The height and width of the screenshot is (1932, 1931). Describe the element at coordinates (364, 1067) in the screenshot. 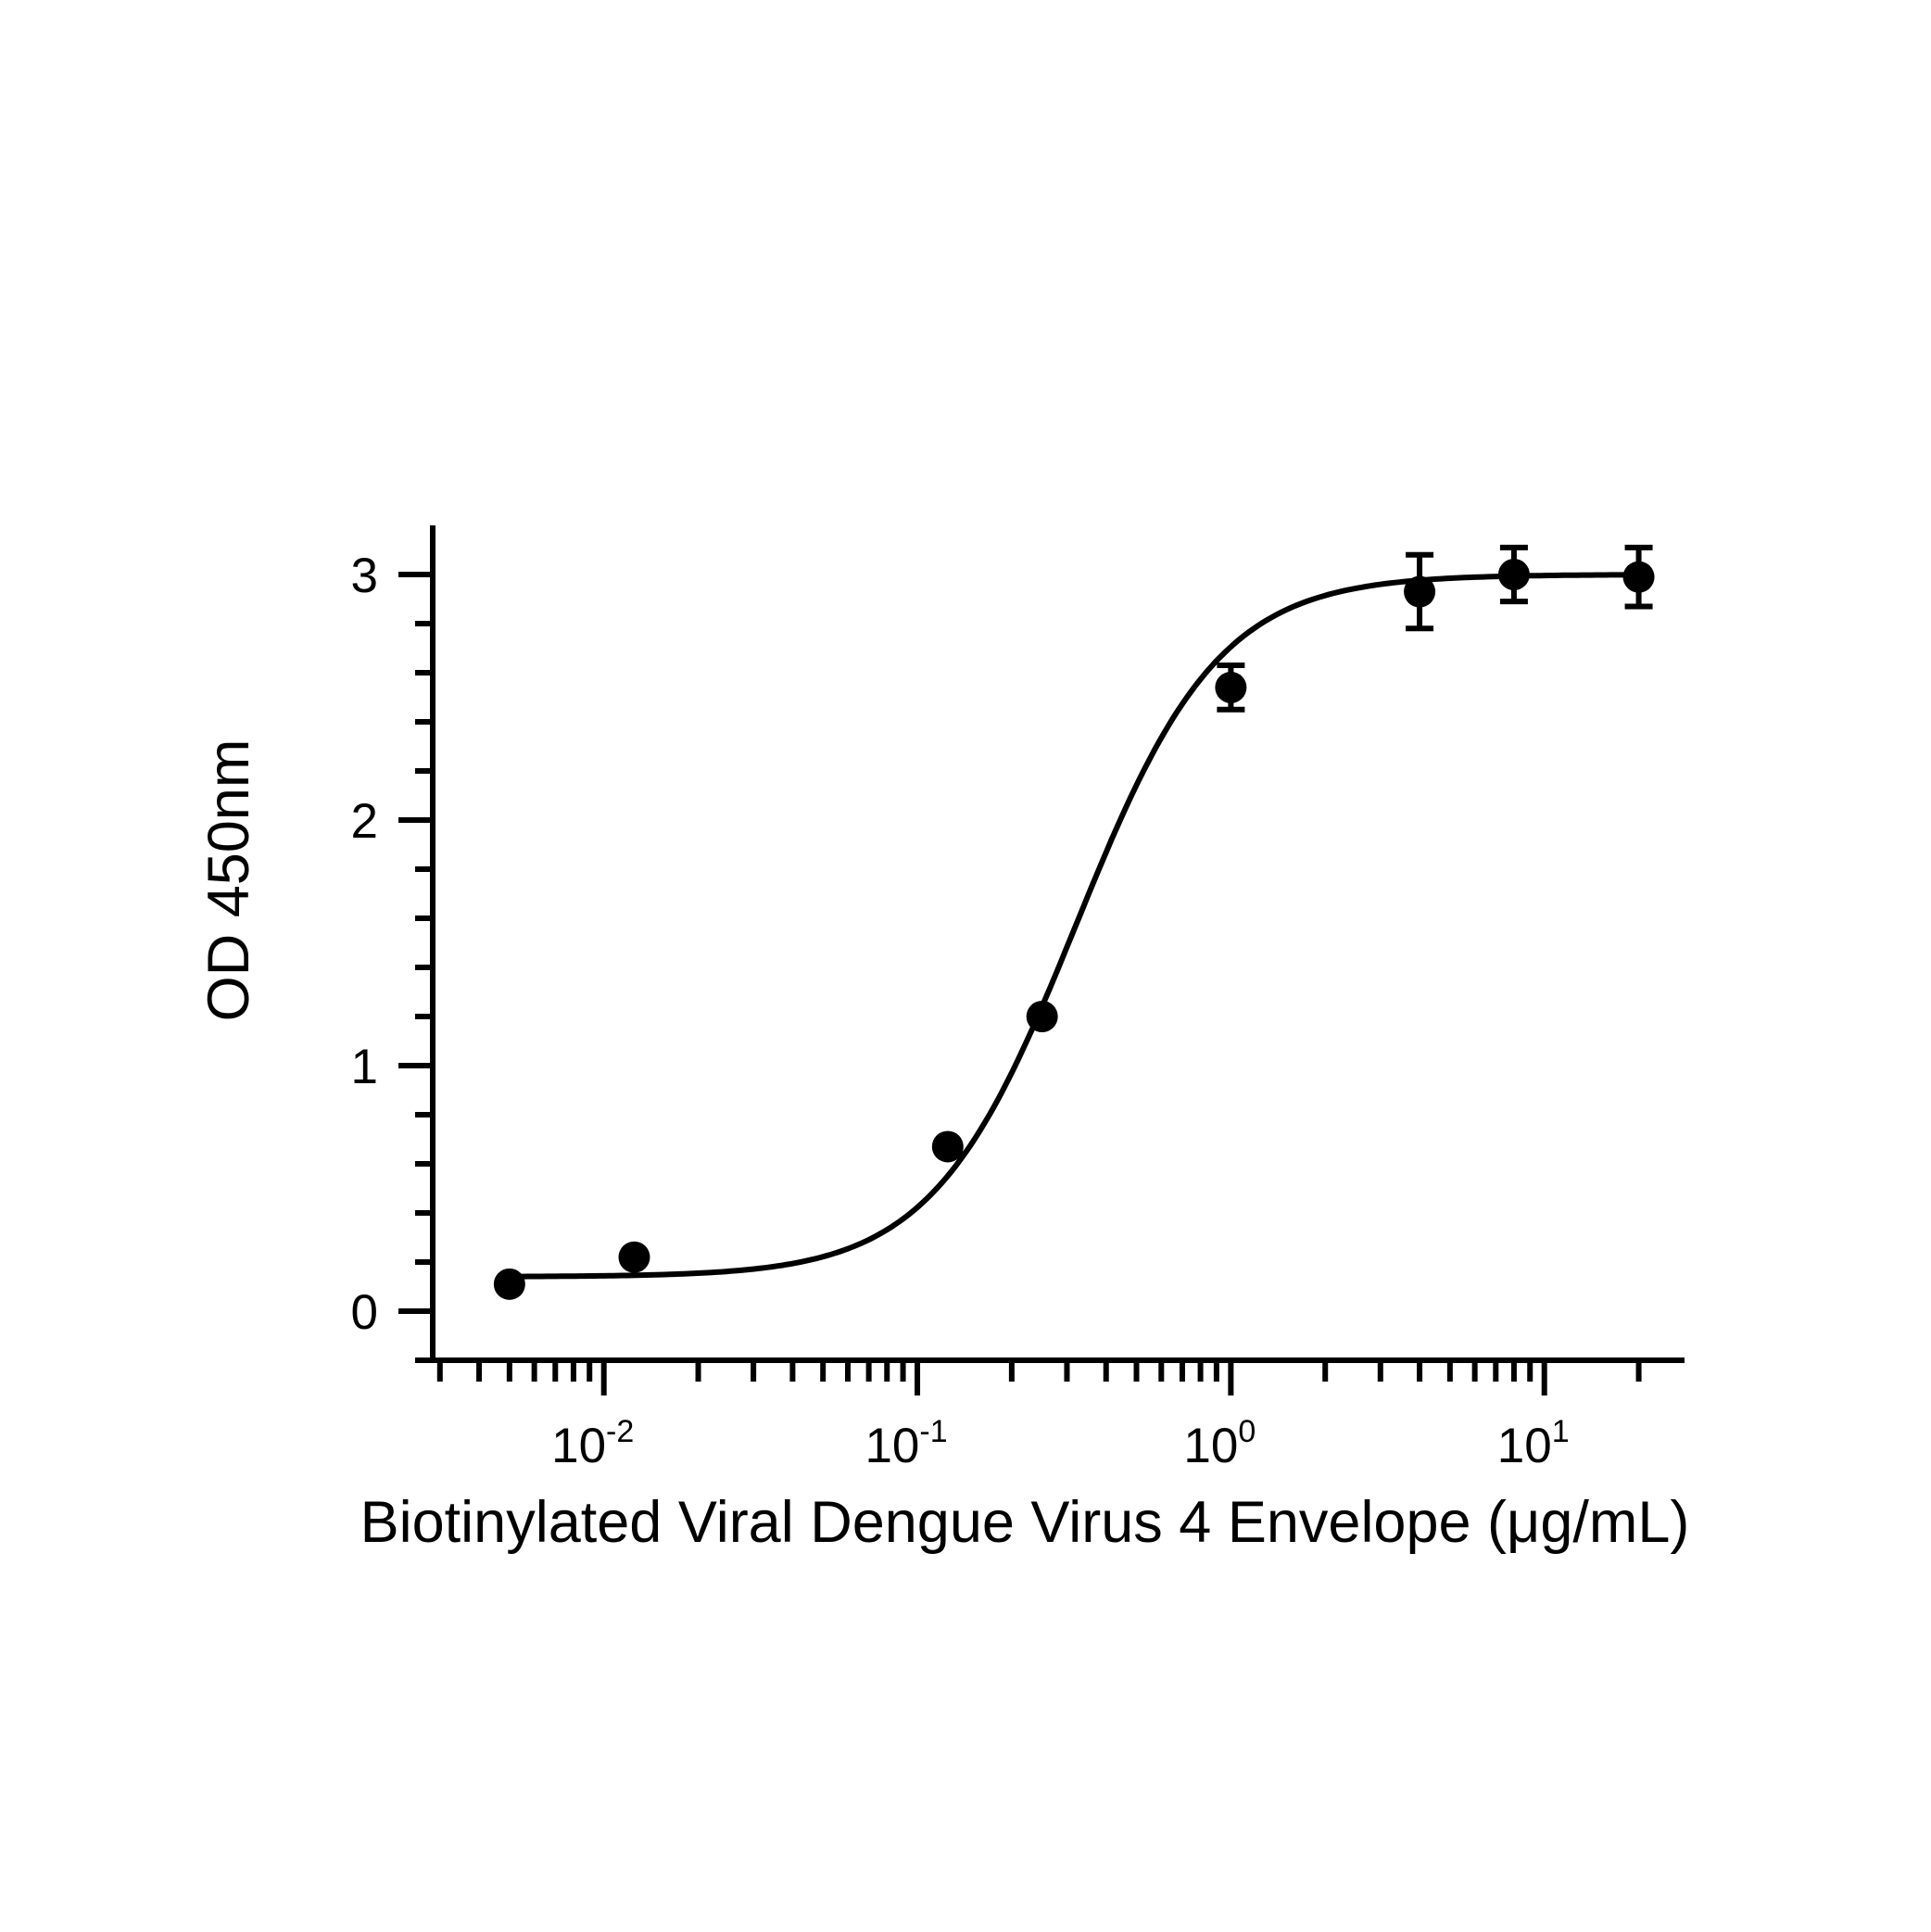

I see `y-tick-label: 1` at that location.